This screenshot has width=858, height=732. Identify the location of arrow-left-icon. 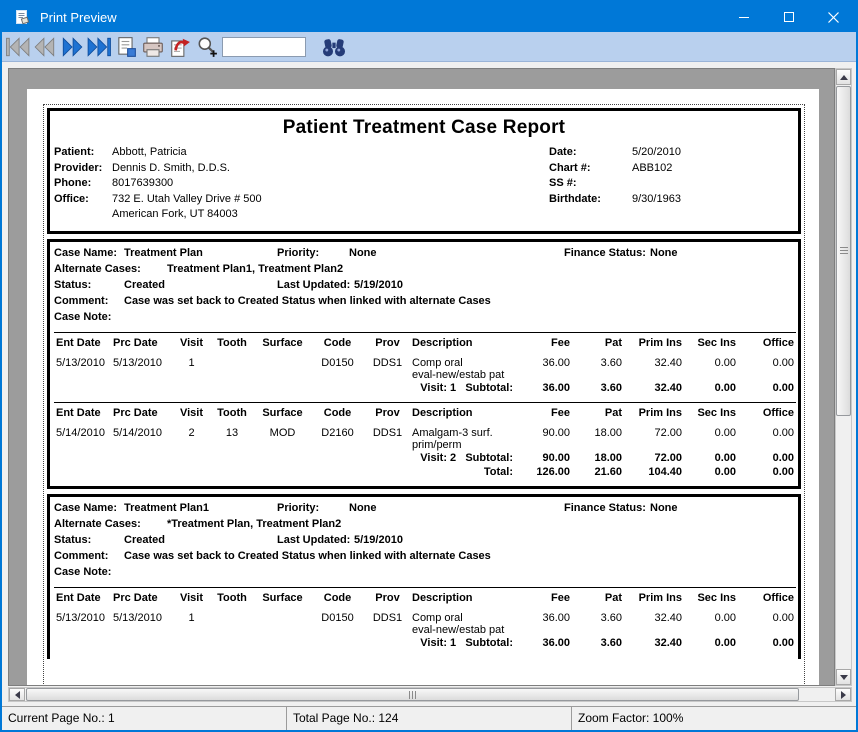
(17, 694).